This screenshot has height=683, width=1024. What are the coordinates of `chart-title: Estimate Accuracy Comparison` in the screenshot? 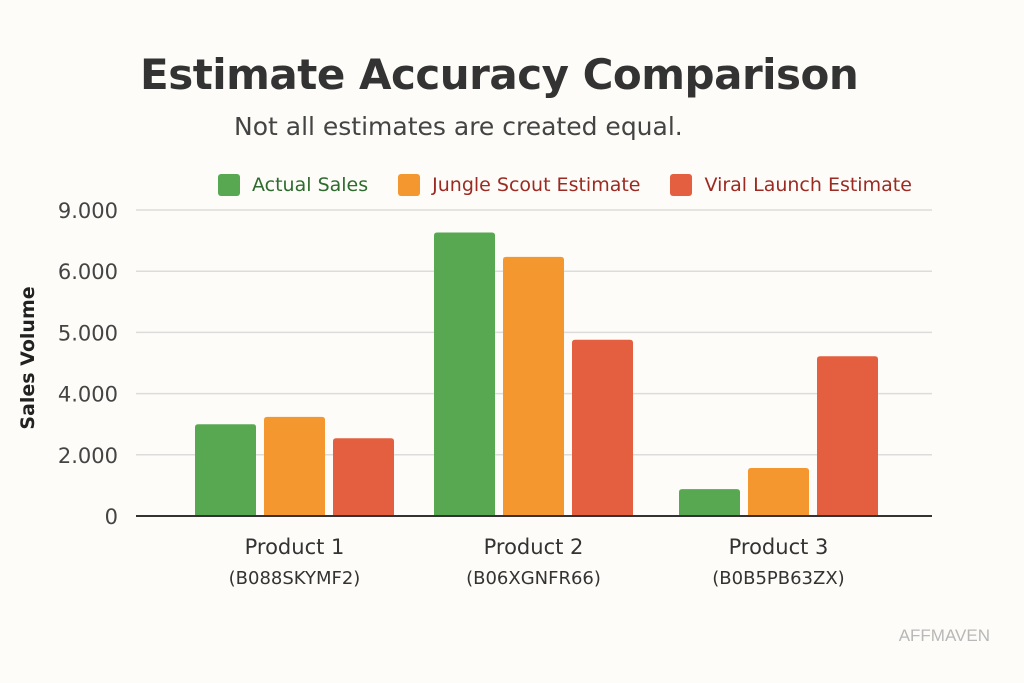 It's located at (499, 74).